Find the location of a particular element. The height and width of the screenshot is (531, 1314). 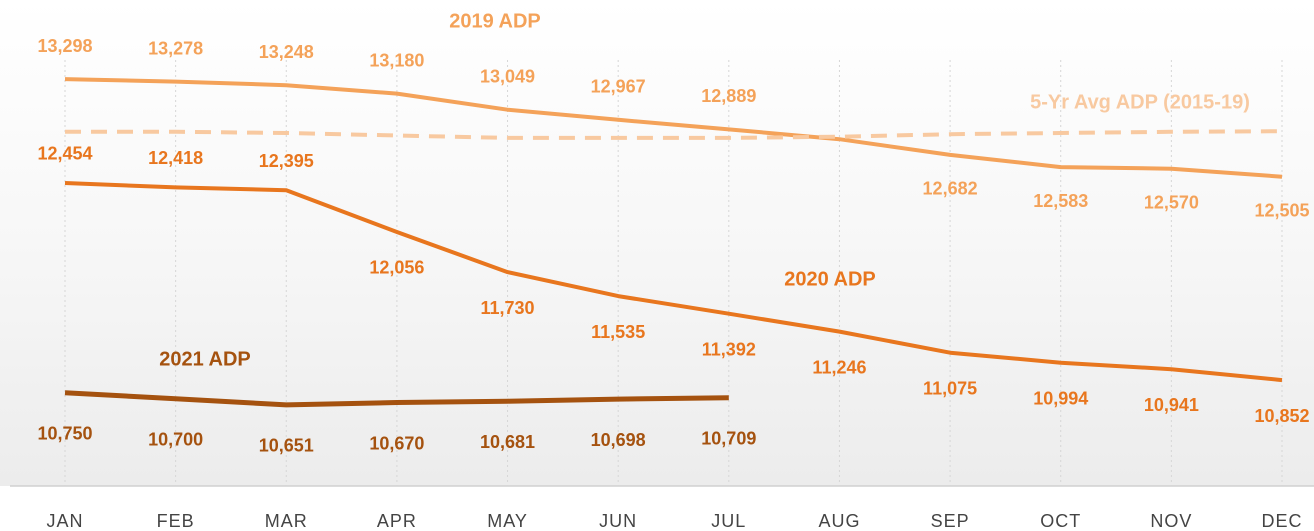

data-label: 11,392 is located at coordinates (729, 349).